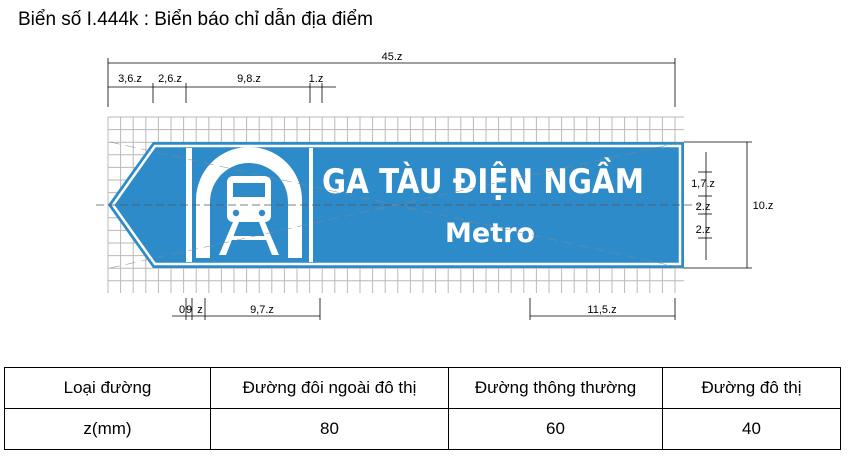 The height and width of the screenshot is (456, 848). I want to click on table-cell: z(mm), so click(107, 429).